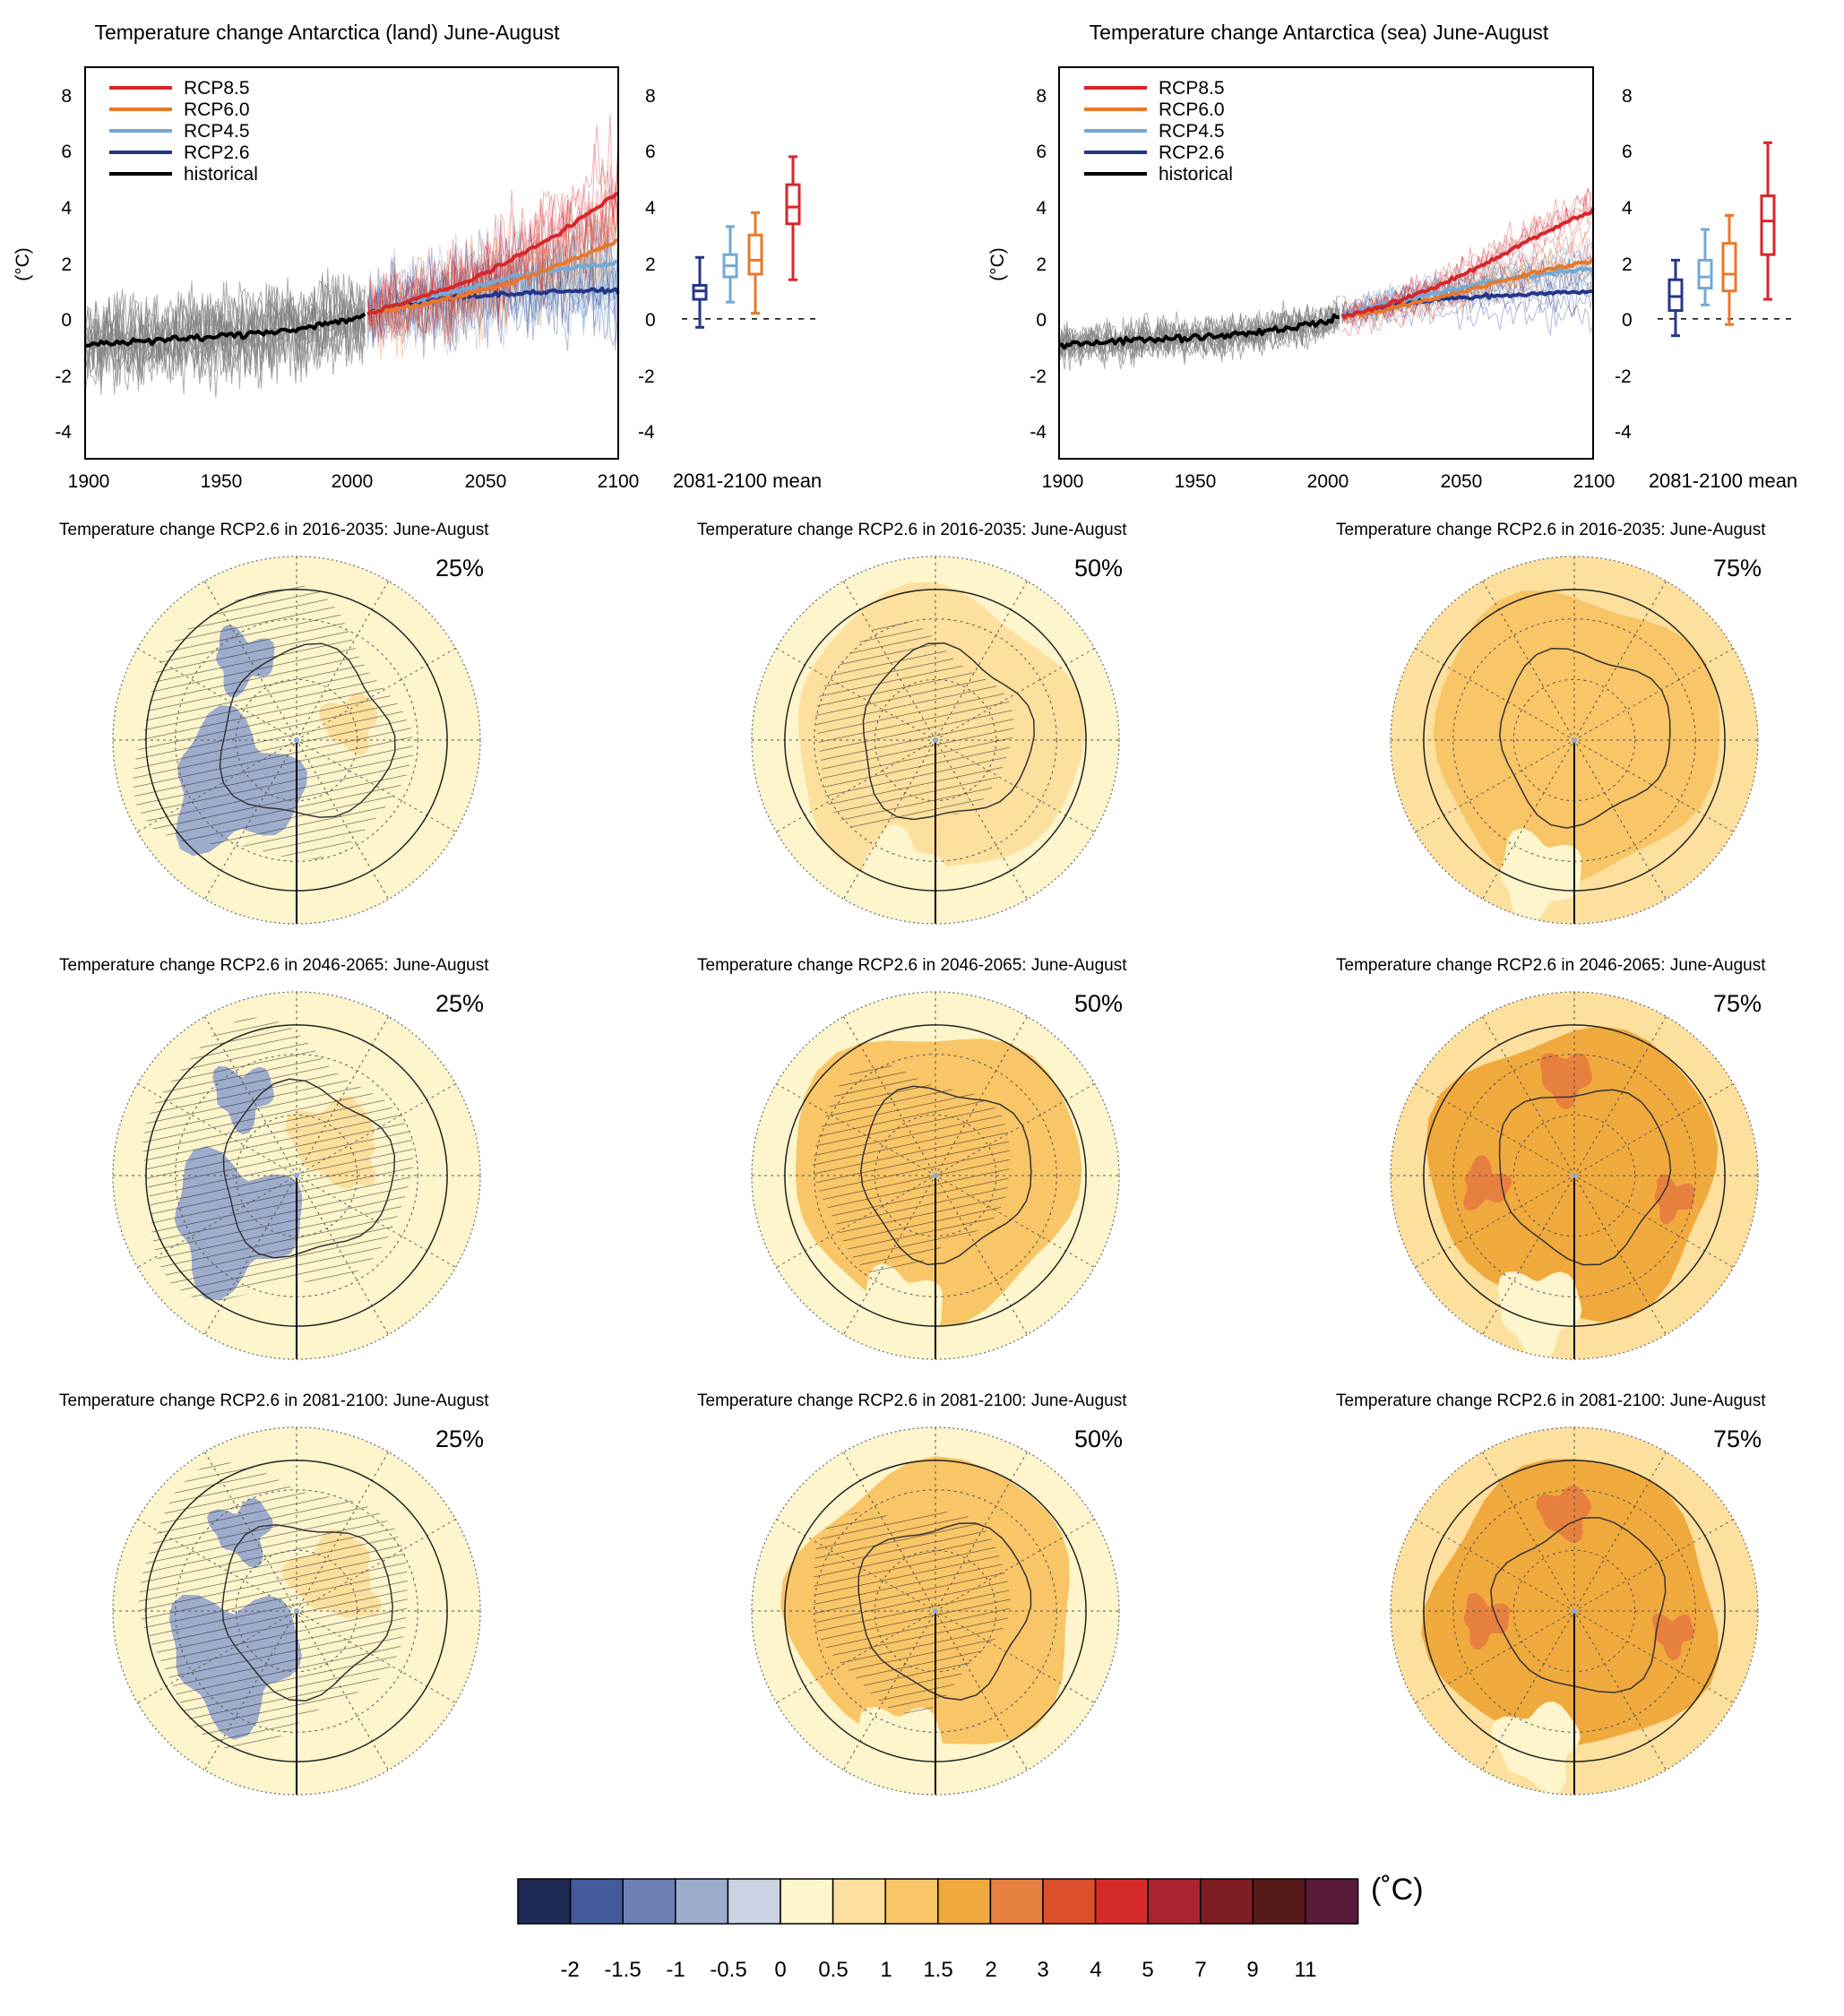 The width and height of the screenshot is (1844, 2016). What do you see at coordinates (1042, 1970) in the screenshot?
I see `colorbar-label: 3` at bounding box center [1042, 1970].